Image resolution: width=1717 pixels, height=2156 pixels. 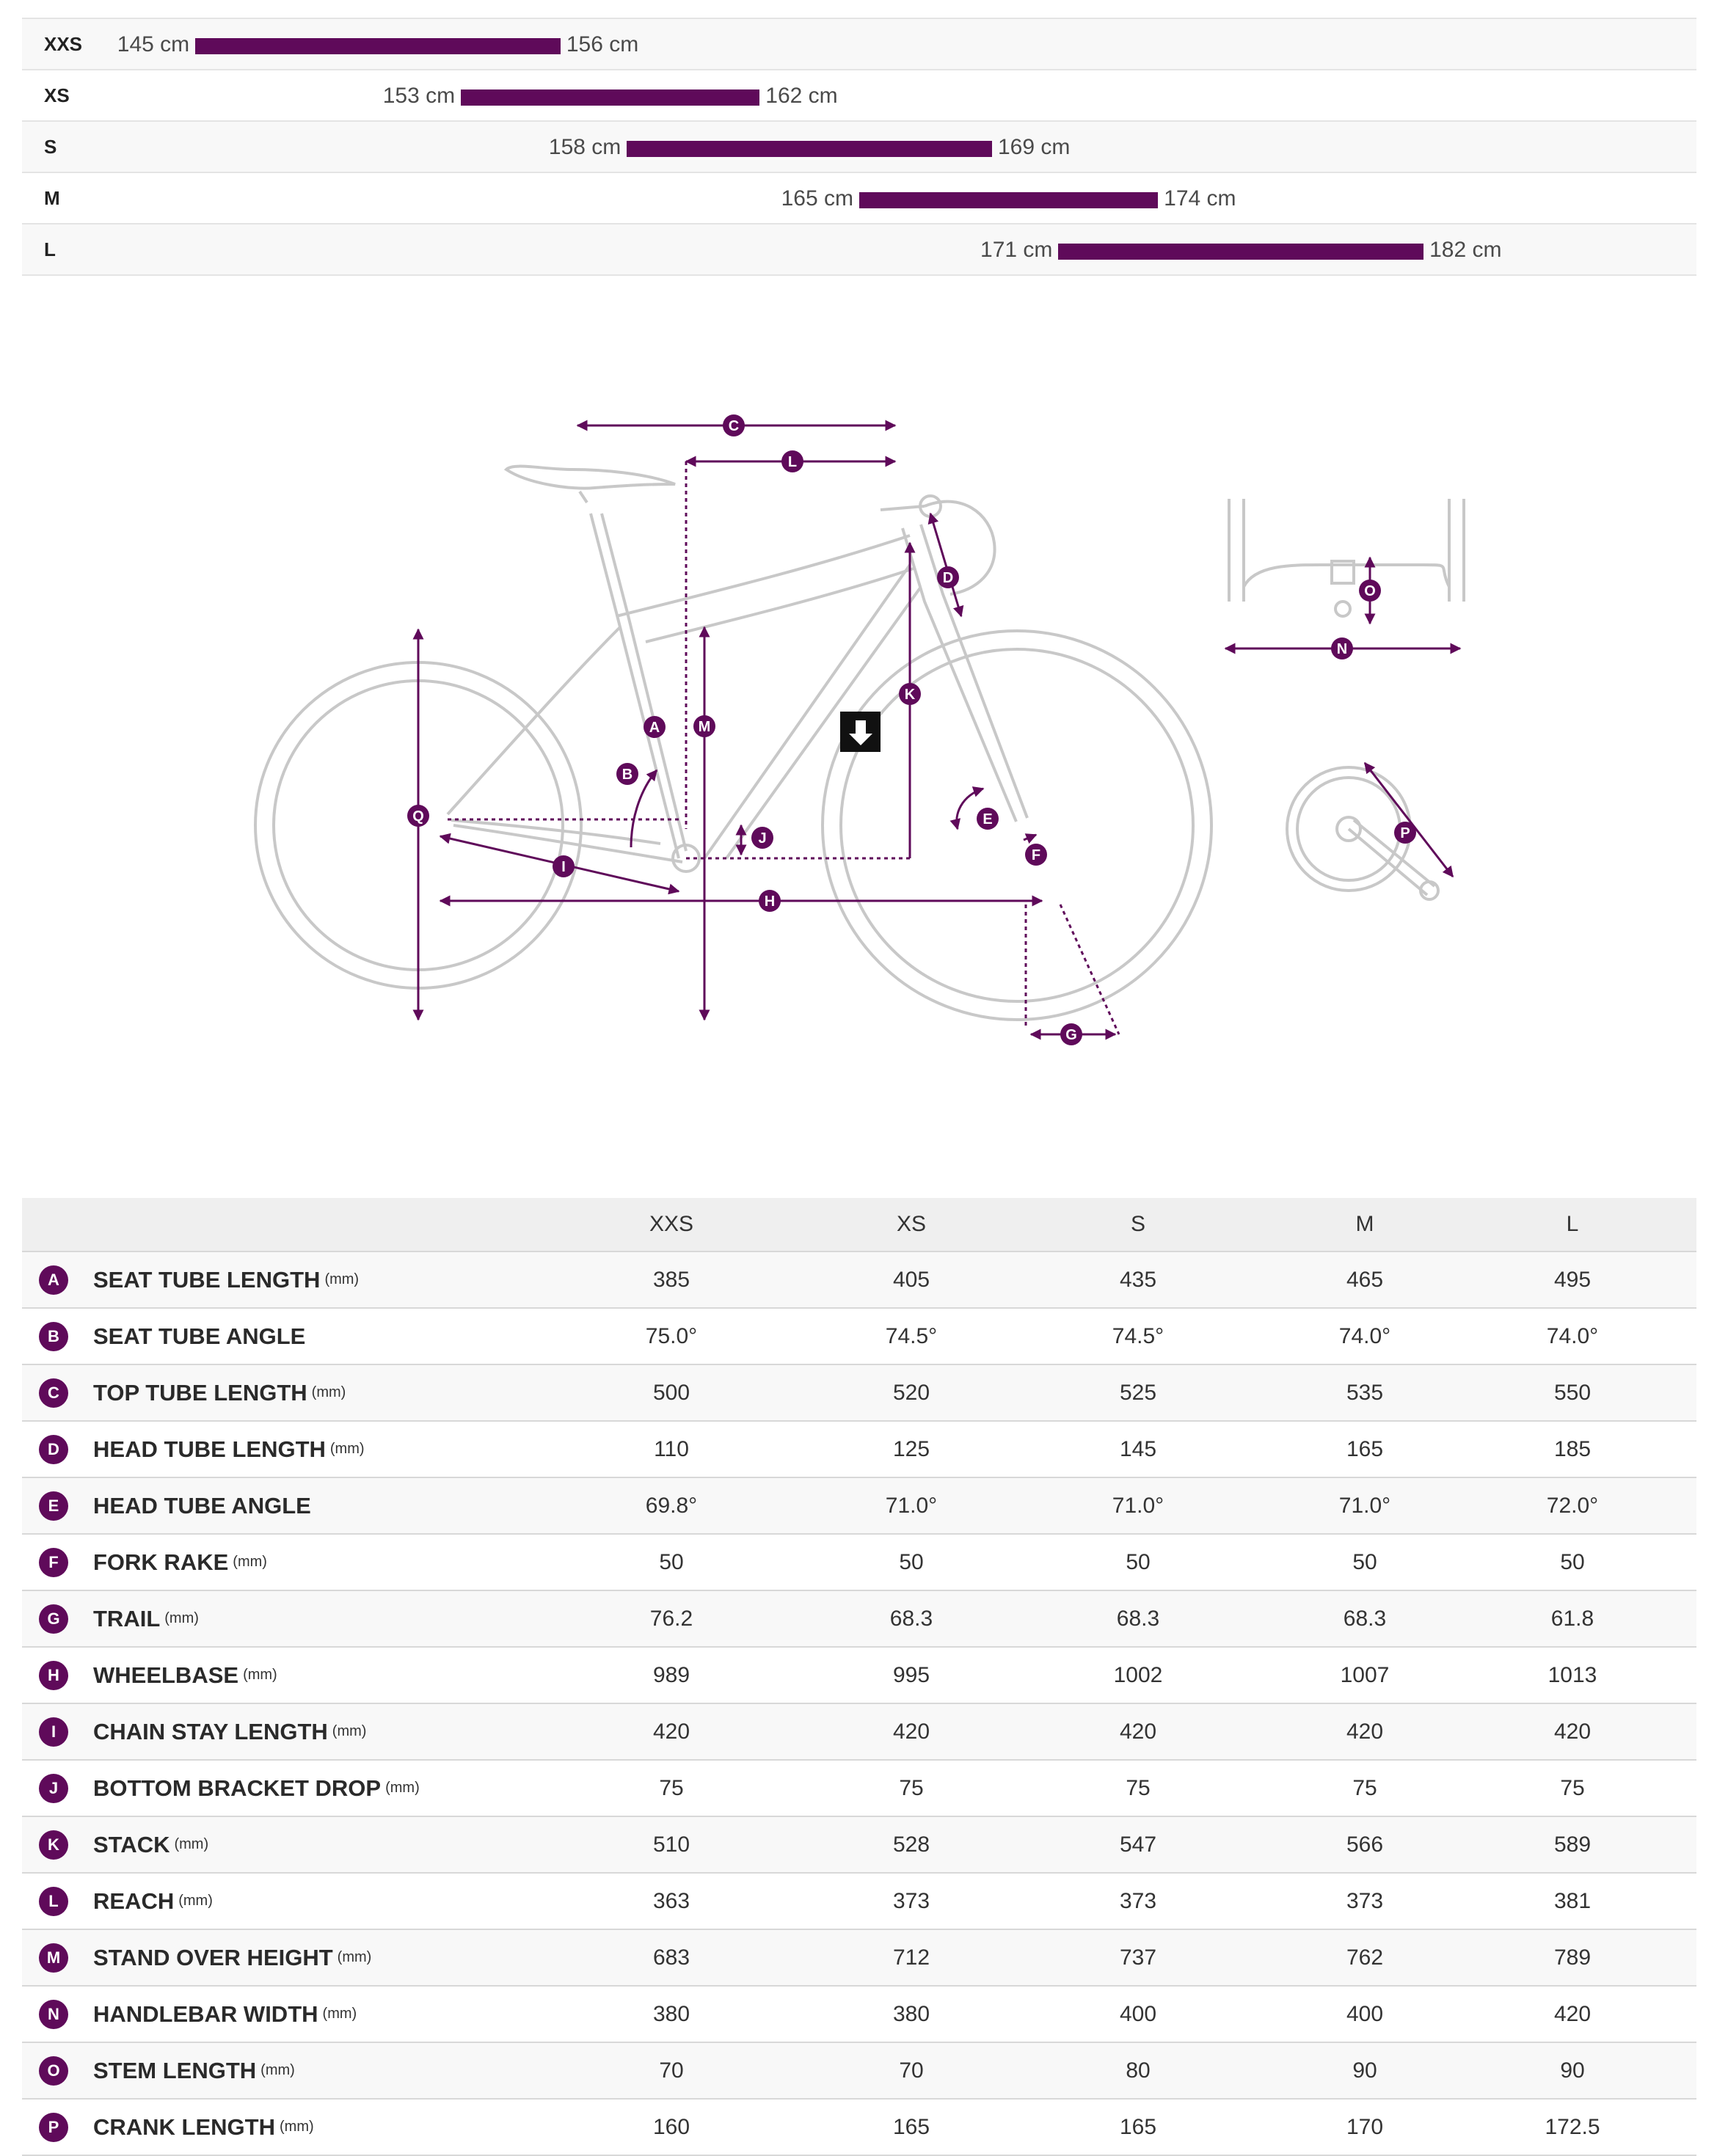 I want to click on measurement-name: REACH, so click(x=134, y=1901).